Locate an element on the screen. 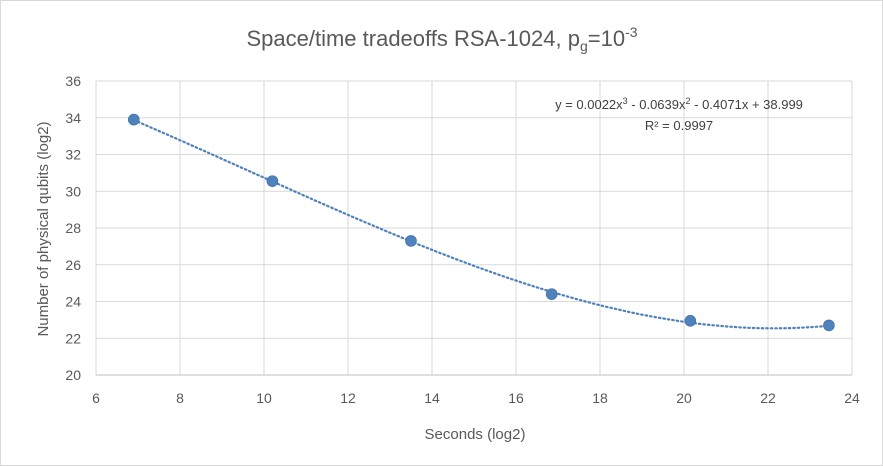 This screenshot has height=466, width=883. x-tick-label: 6 is located at coordinates (96, 398).